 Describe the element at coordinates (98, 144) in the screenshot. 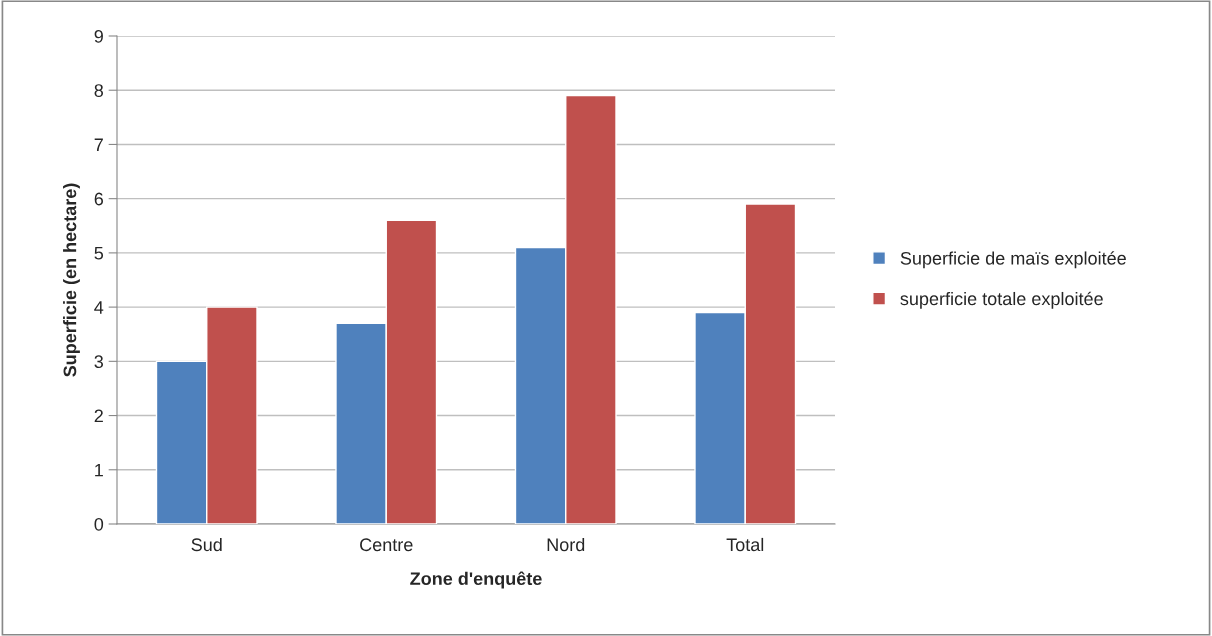

I see `y-tick-label: 7` at that location.